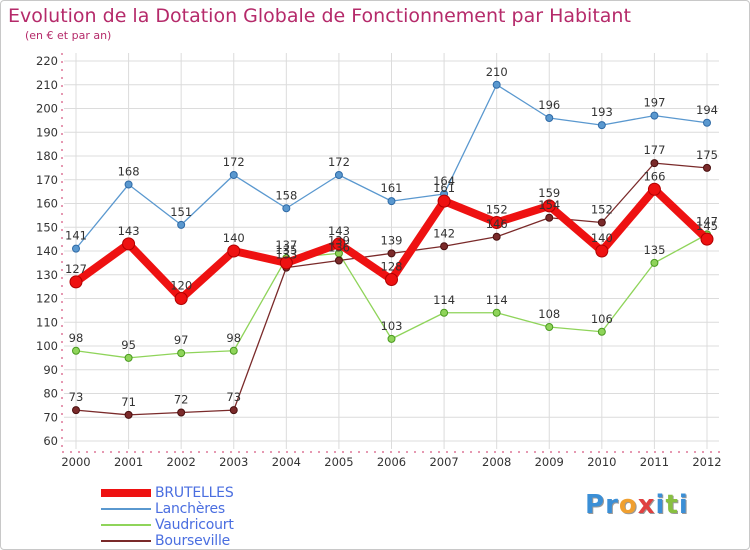  Describe the element at coordinates (50, 370) in the screenshot. I see `y-tick-label: 90` at that location.